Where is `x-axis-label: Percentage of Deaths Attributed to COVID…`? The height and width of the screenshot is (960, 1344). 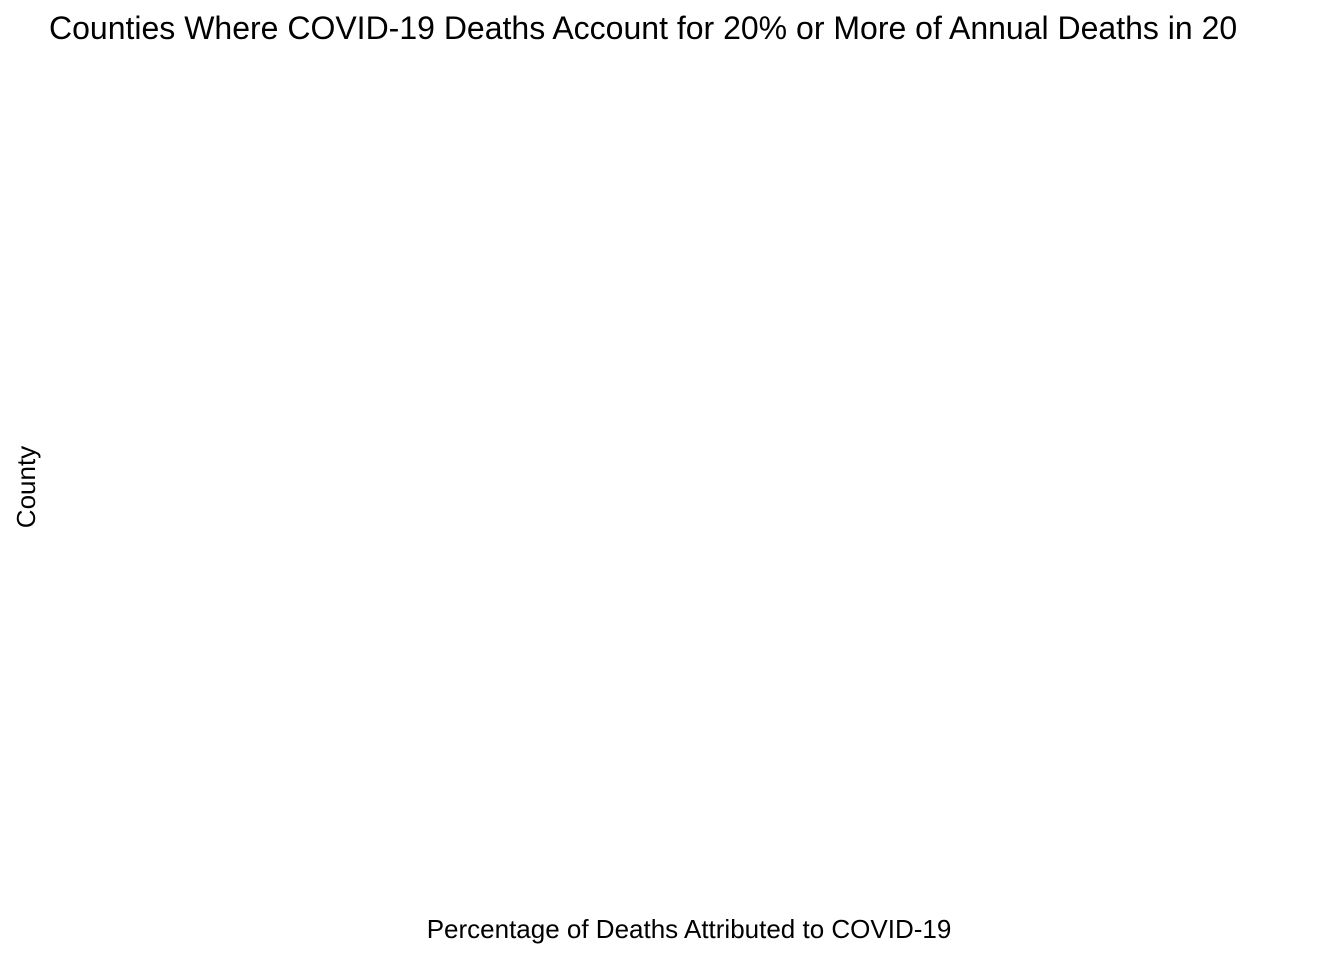
x-axis-label: Percentage of Deaths Attributed to COVID… is located at coordinates (689, 929).